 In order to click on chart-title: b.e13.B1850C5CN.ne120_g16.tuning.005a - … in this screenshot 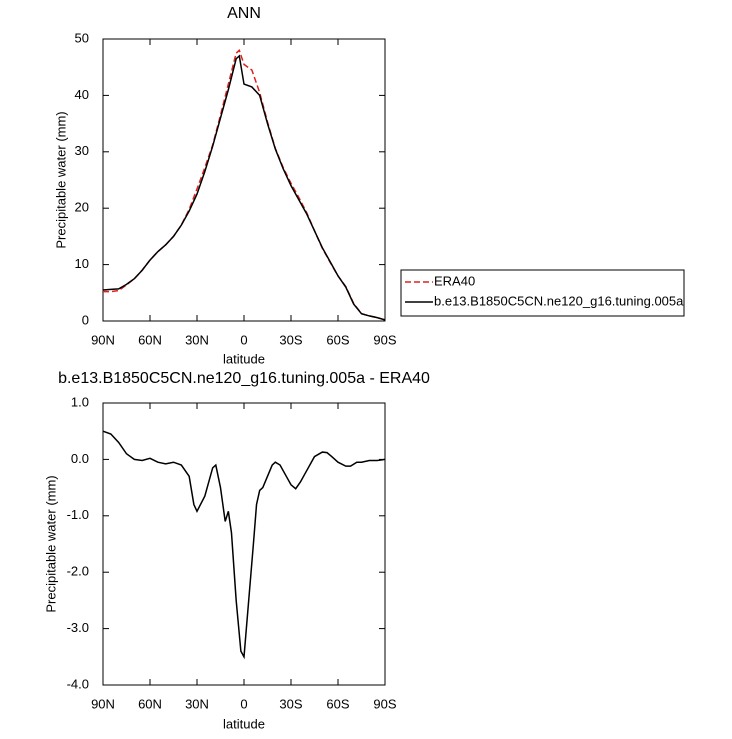, I will do `click(244, 378)`.